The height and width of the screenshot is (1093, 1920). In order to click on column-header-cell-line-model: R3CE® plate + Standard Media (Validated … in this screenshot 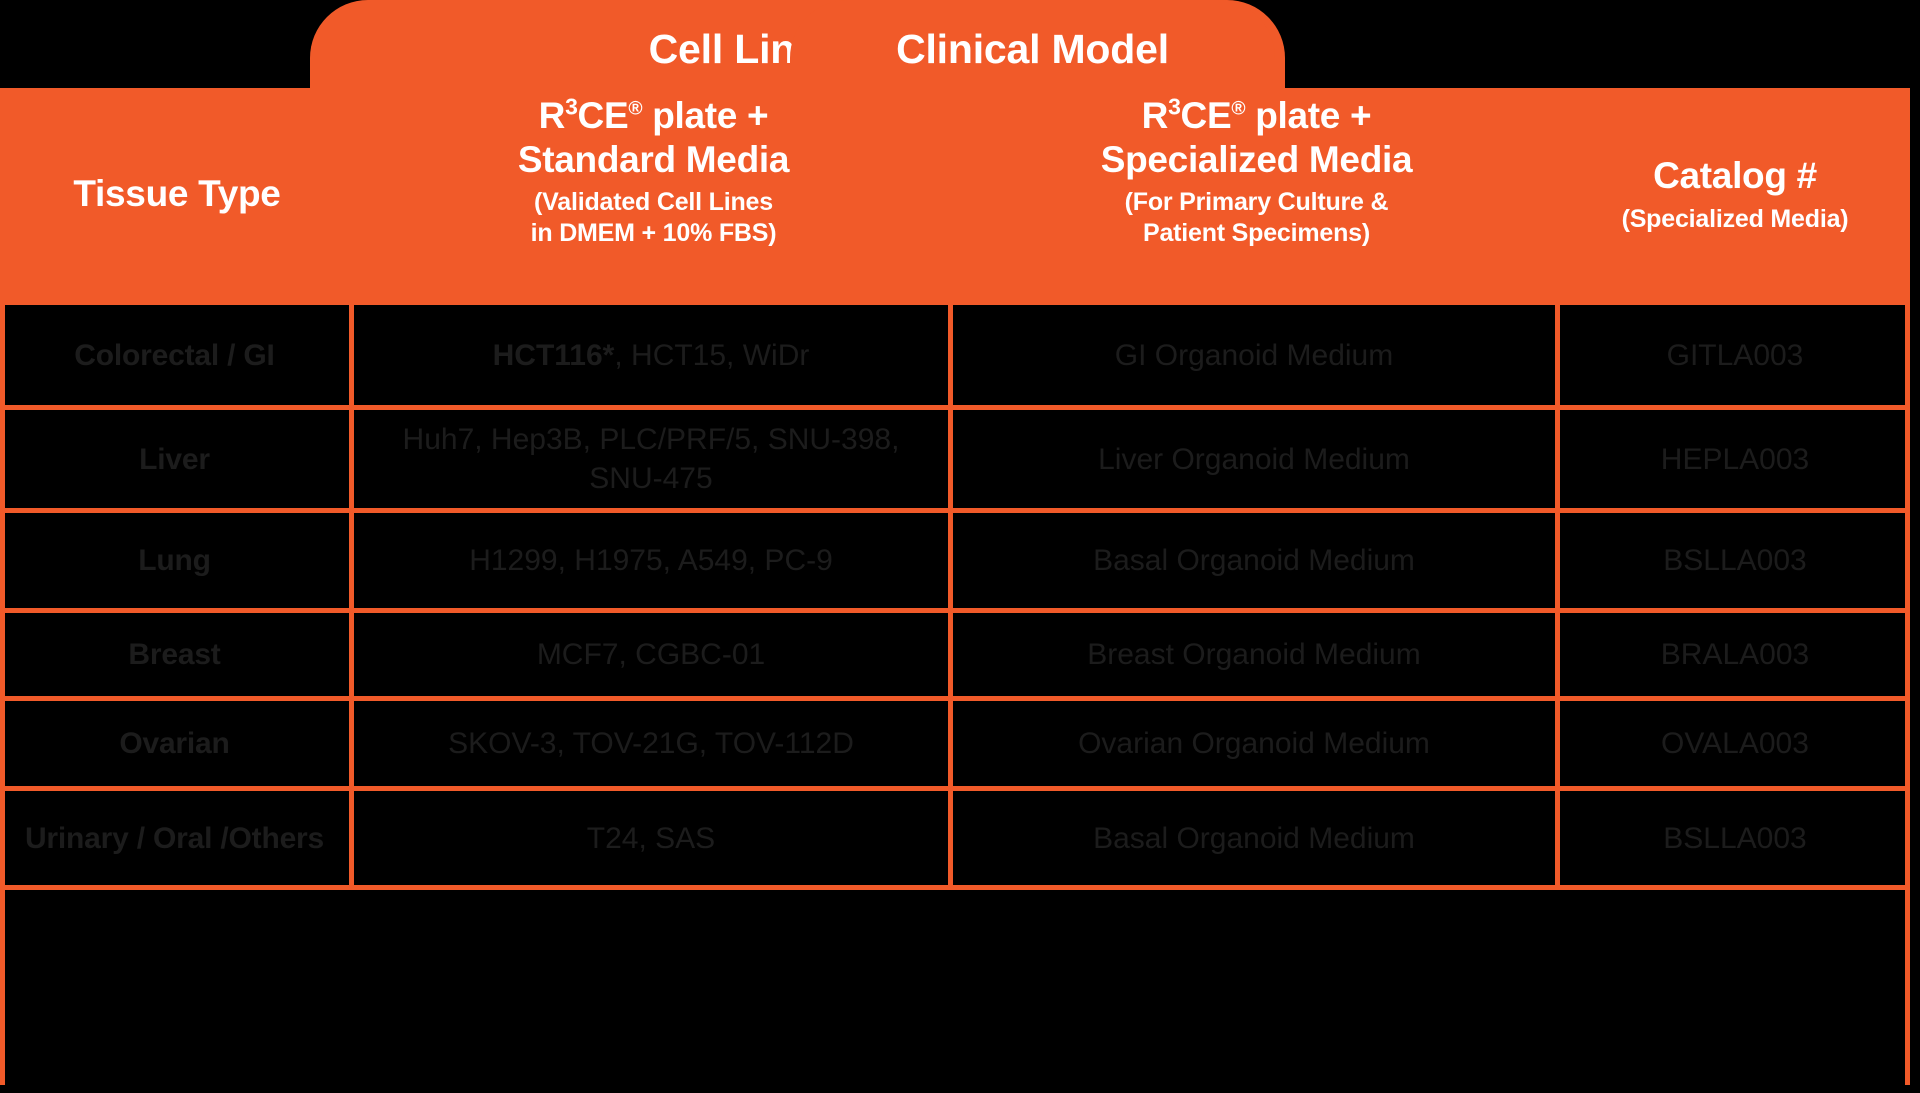, I will do `click(653, 194)`.